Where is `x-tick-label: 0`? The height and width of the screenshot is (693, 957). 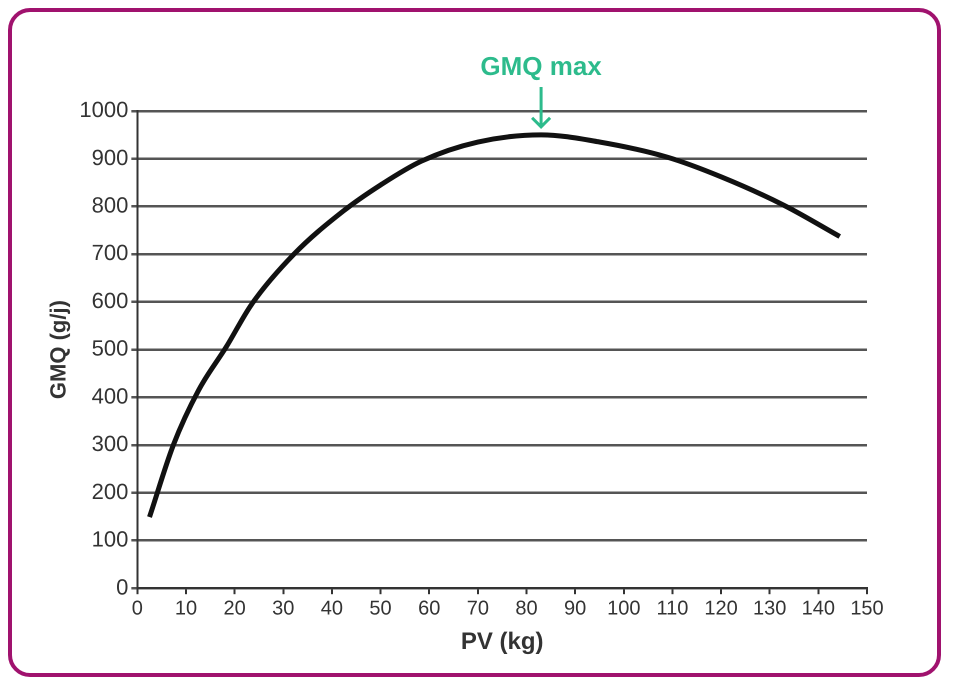
x-tick-label: 0 is located at coordinates (137, 609).